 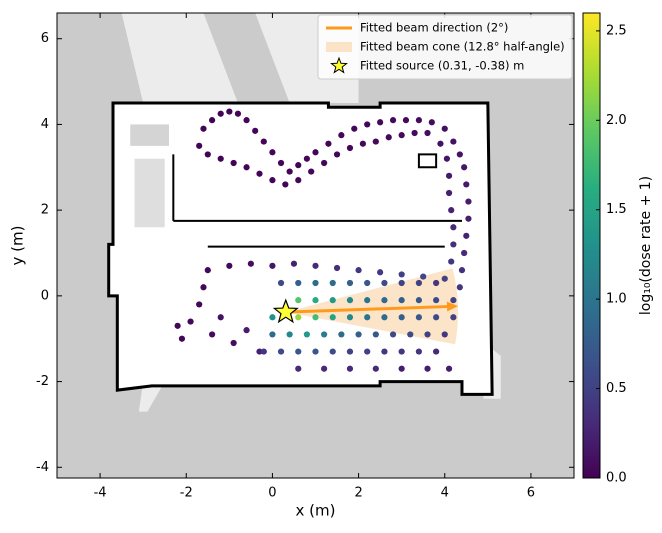 What do you see at coordinates (358, 493) in the screenshot?
I see `x-tick-label: 2` at bounding box center [358, 493].